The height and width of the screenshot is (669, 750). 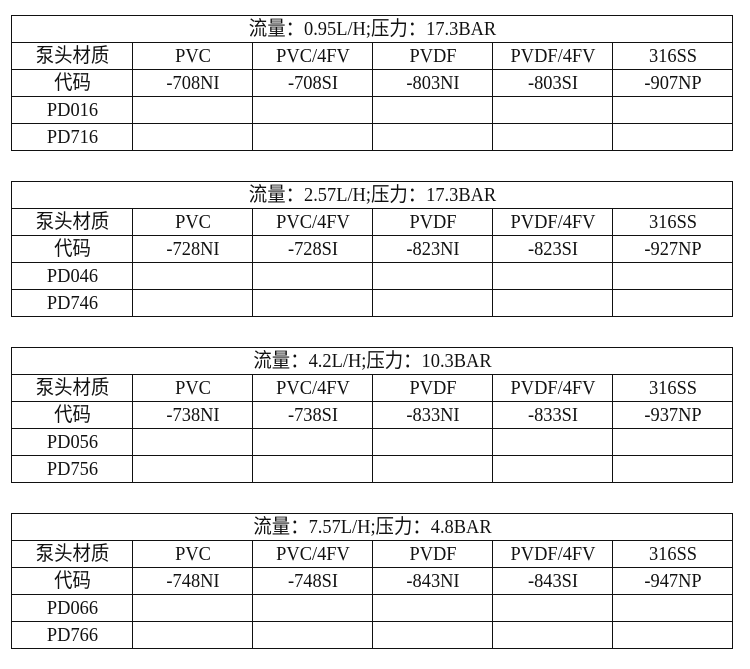 I want to click on model-label: PD066, so click(x=72, y=608).